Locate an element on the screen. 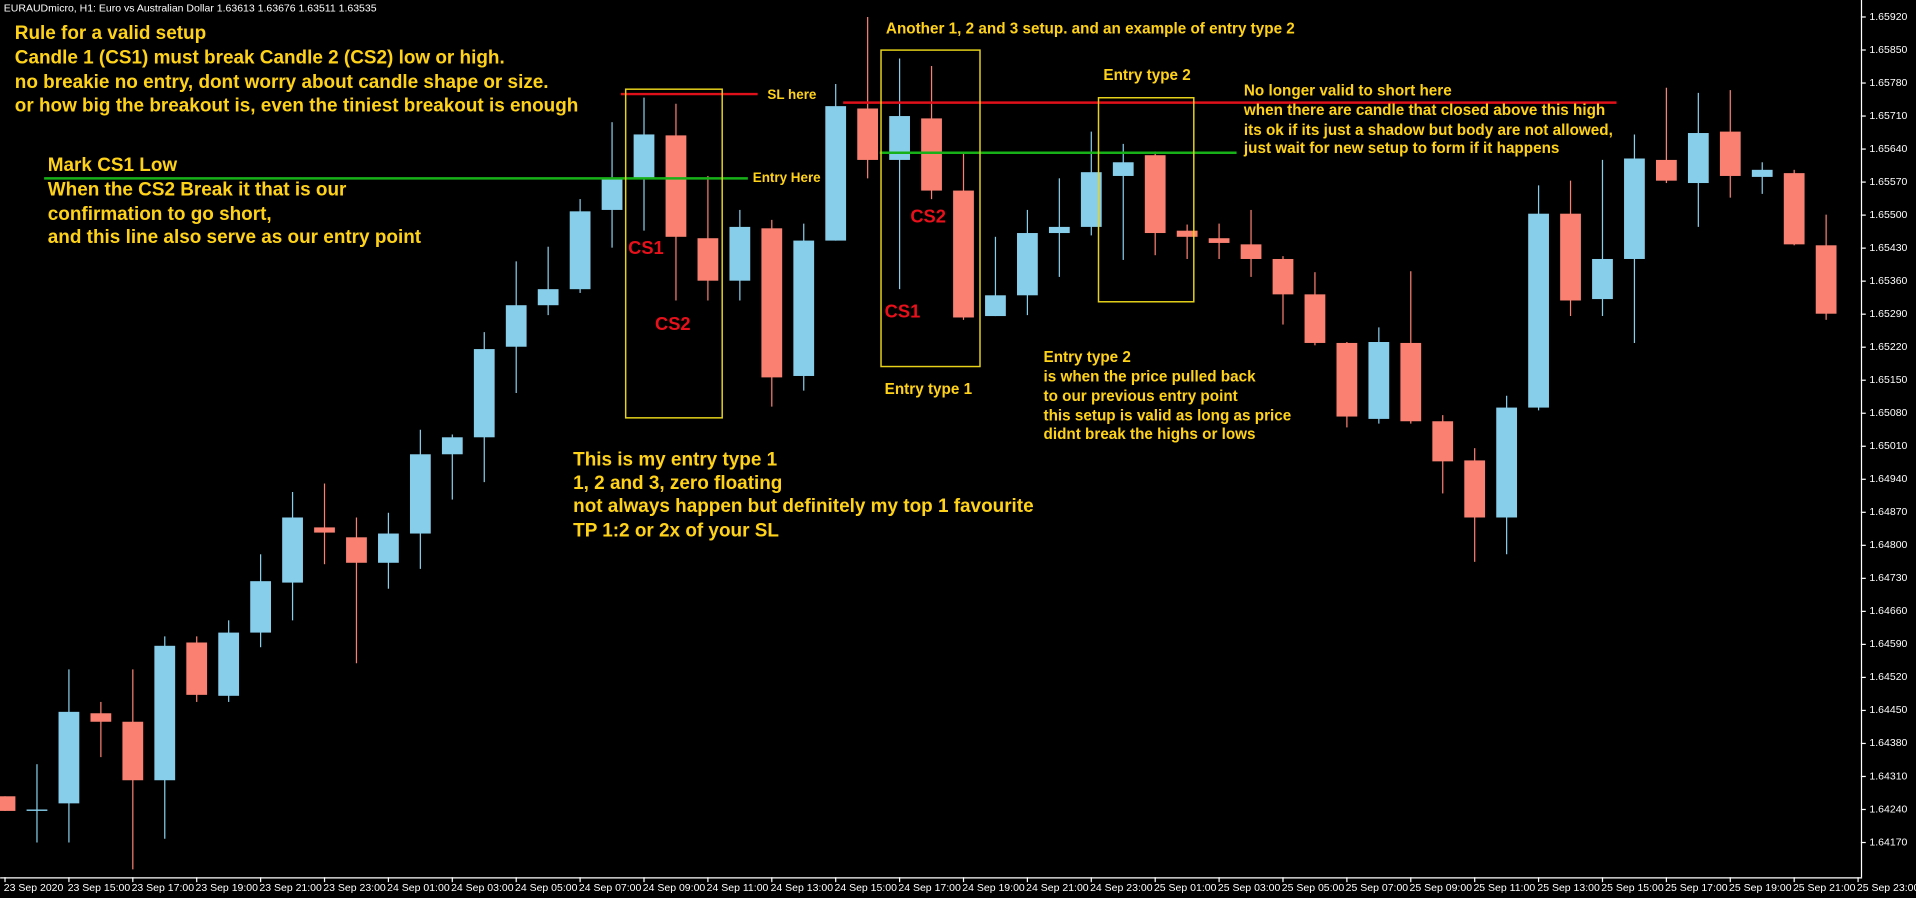 The height and width of the screenshot is (898, 1916). x-tick-label: 25 Sep 03:00 is located at coordinates (1249, 888).